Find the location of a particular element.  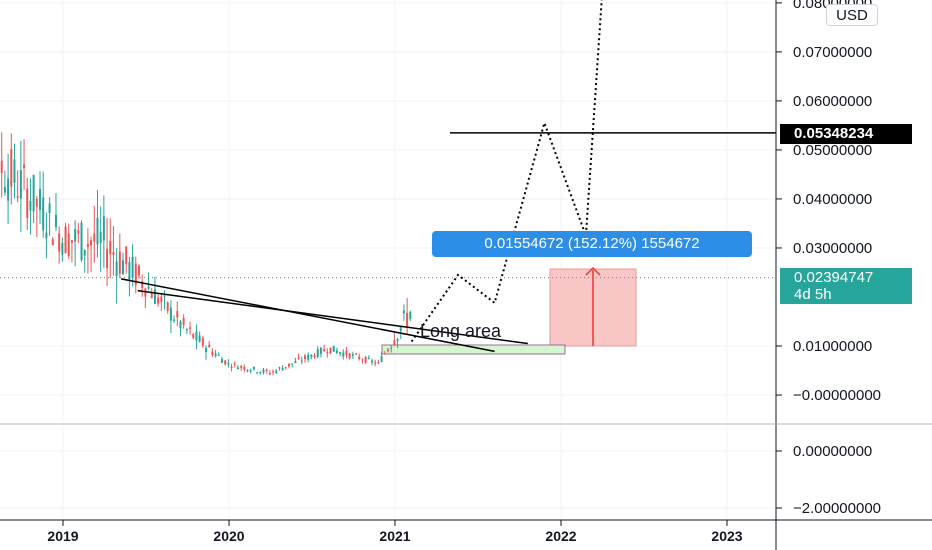

y-tick-label: 0.07000000 is located at coordinates (832, 52).